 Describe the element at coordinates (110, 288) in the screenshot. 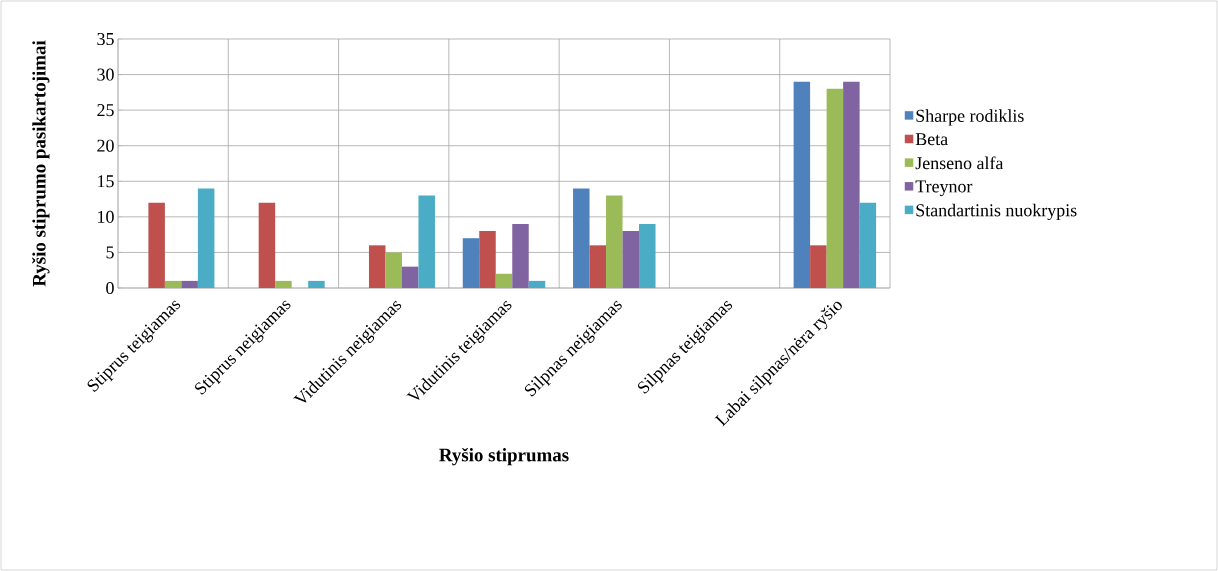

I see `y-tick-label: 0` at that location.